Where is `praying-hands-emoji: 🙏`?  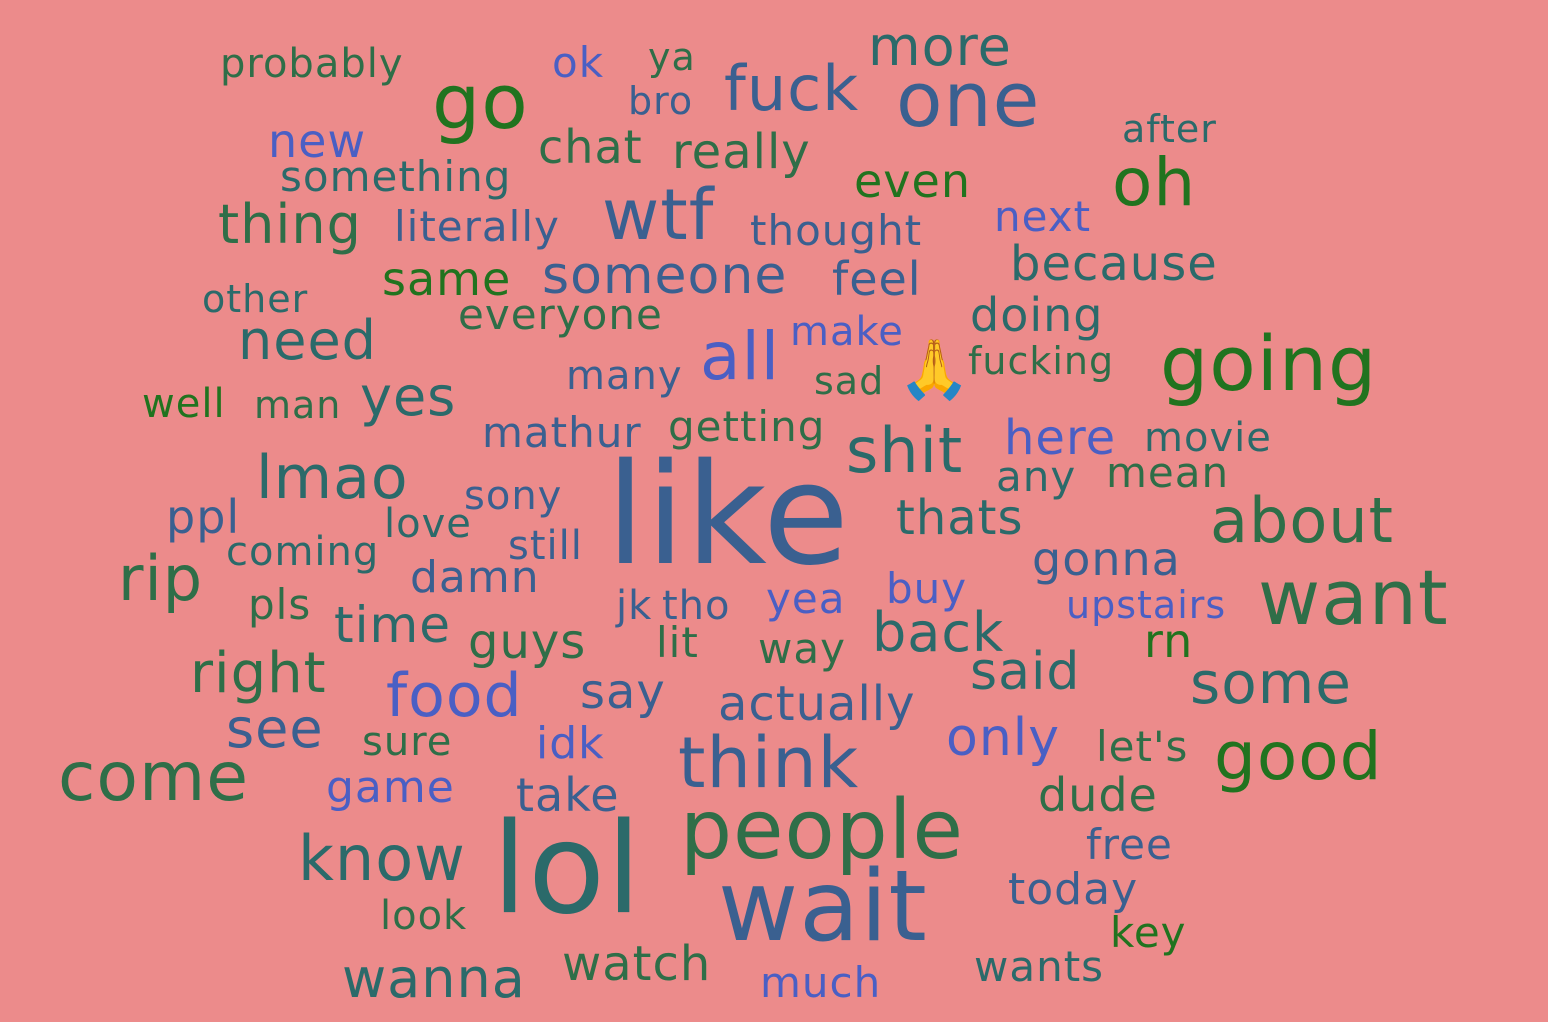
praying-hands-emoji: 🙏 is located at coordinates (935, 369).